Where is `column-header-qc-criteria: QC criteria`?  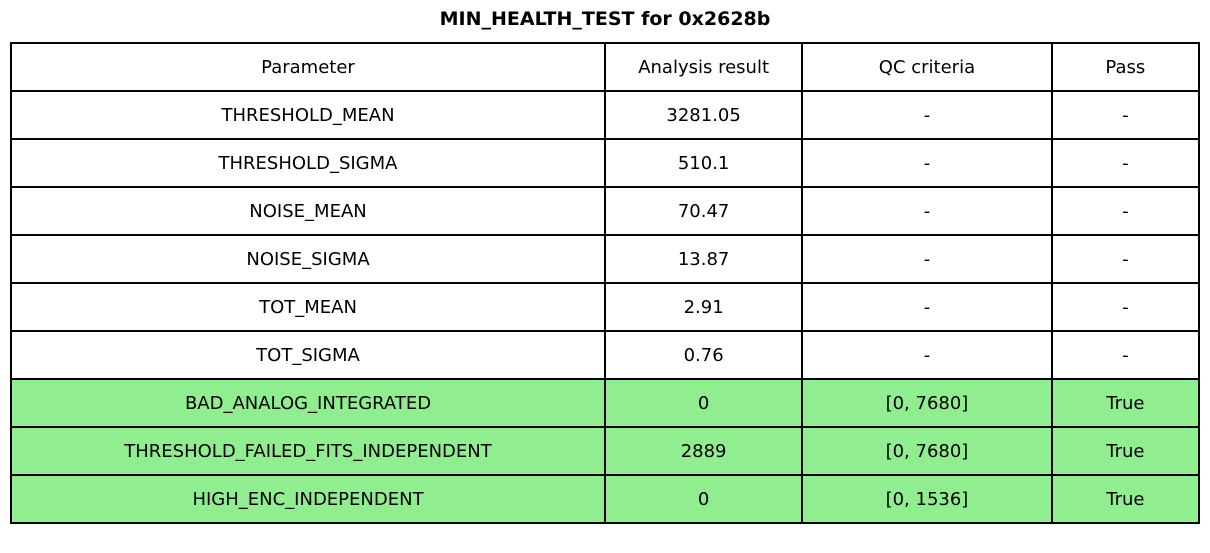
column-header-qc-criteria: QC criteria is located at coordinates (927, 67).